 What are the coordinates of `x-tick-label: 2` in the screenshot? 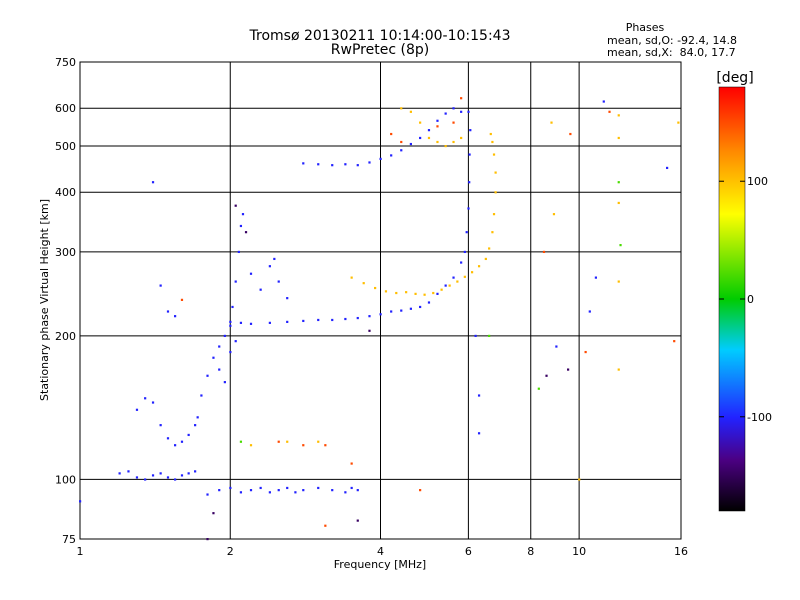 It's located at (230, 551).